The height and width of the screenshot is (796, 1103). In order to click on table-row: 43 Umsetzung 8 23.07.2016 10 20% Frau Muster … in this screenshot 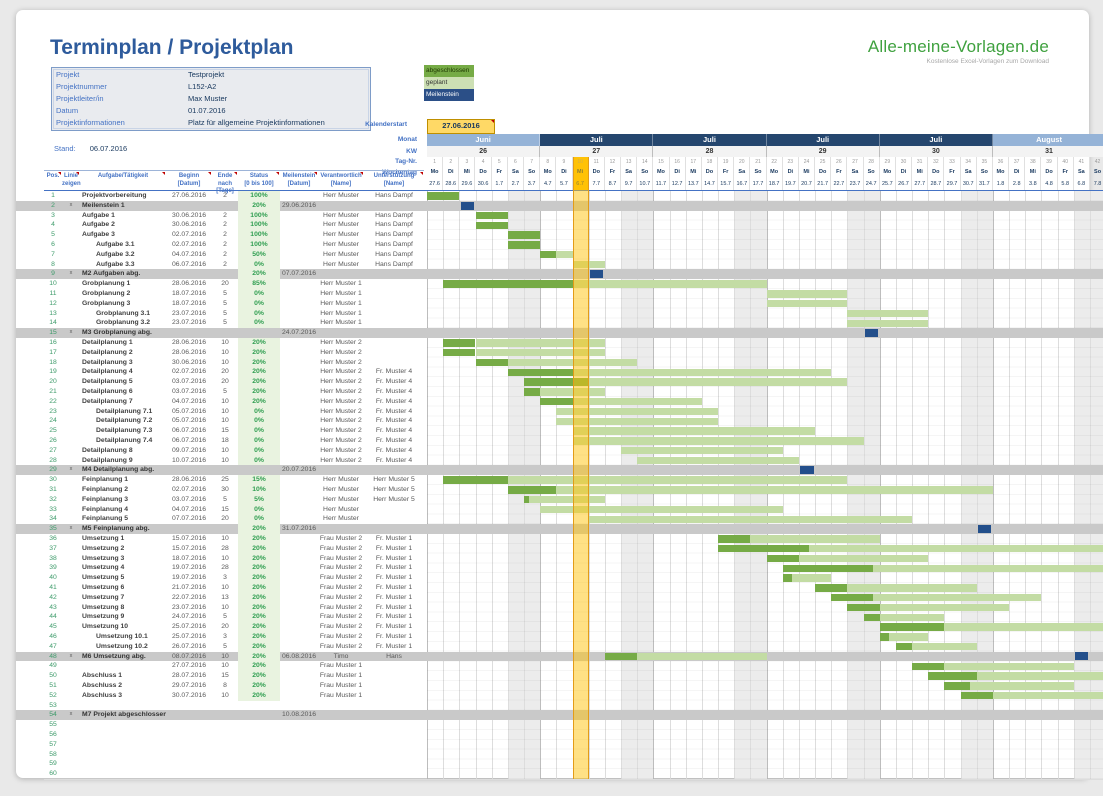, I will do `click(559, 607)`.